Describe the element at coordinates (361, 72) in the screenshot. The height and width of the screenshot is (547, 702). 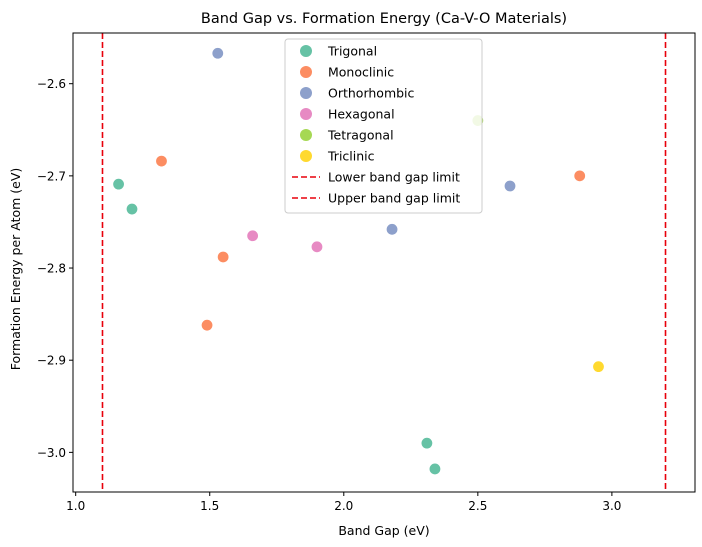
I see `legend-label: Monoclinic` at that location.